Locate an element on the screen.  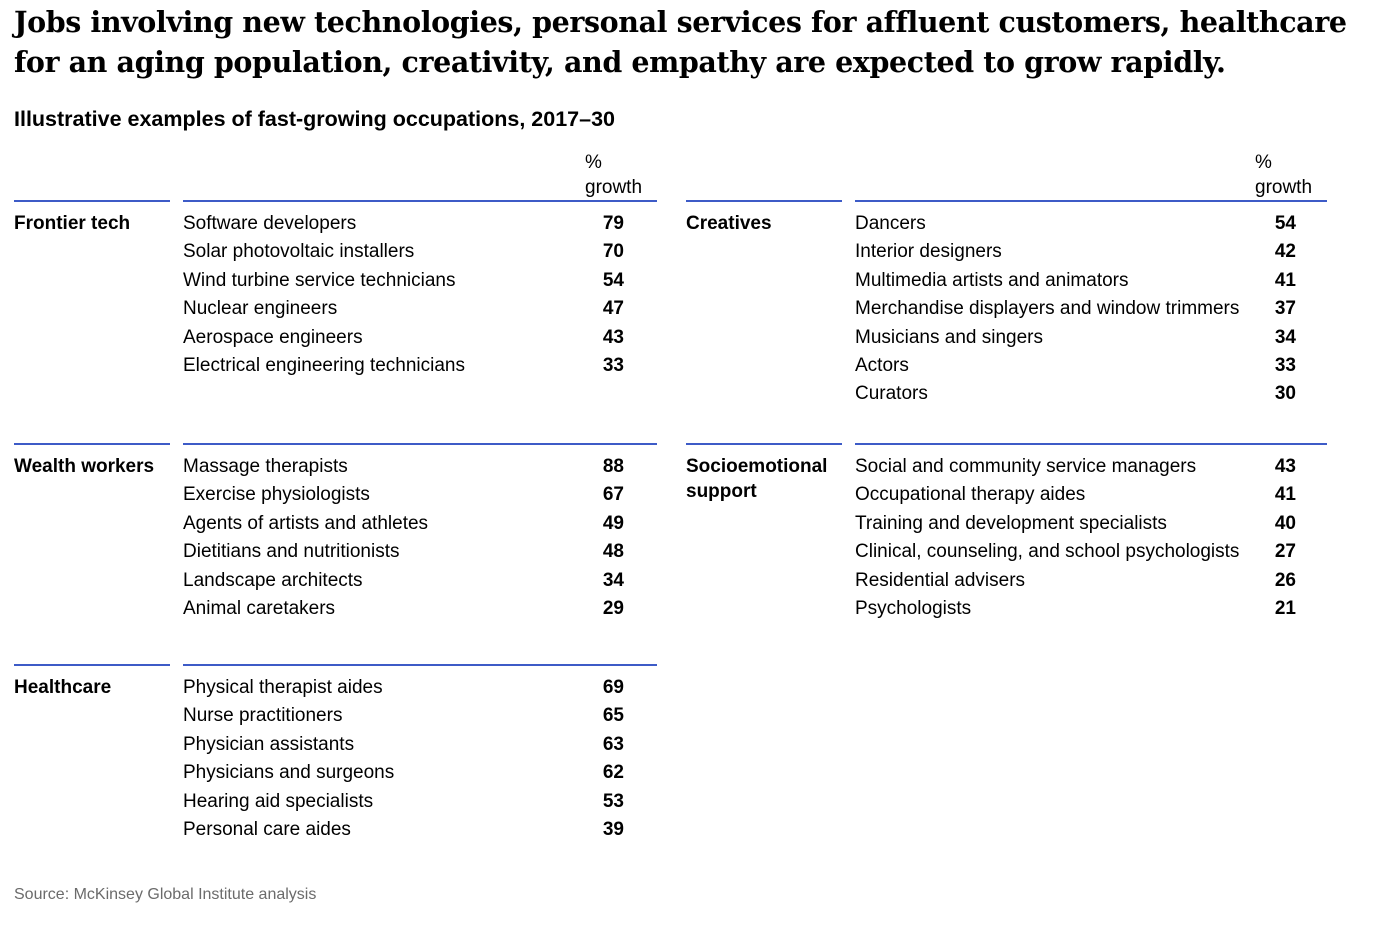
occupation-name: Dietitians and nutritionists is located at coordinates (291, 552).